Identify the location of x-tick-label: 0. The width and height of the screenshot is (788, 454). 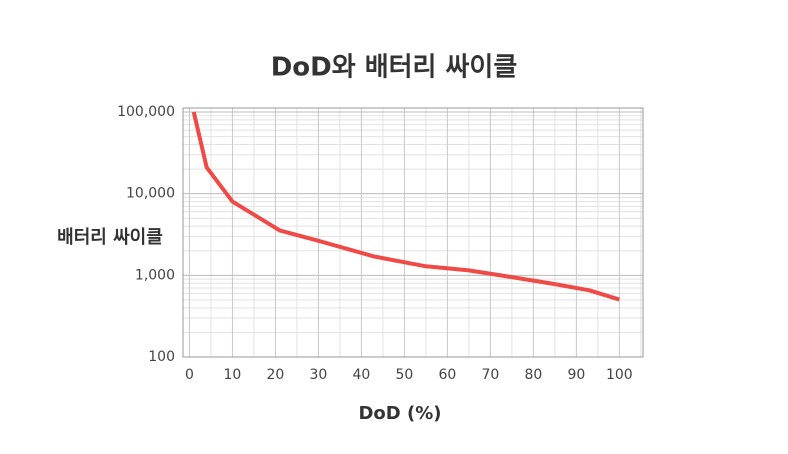
(189, 375).